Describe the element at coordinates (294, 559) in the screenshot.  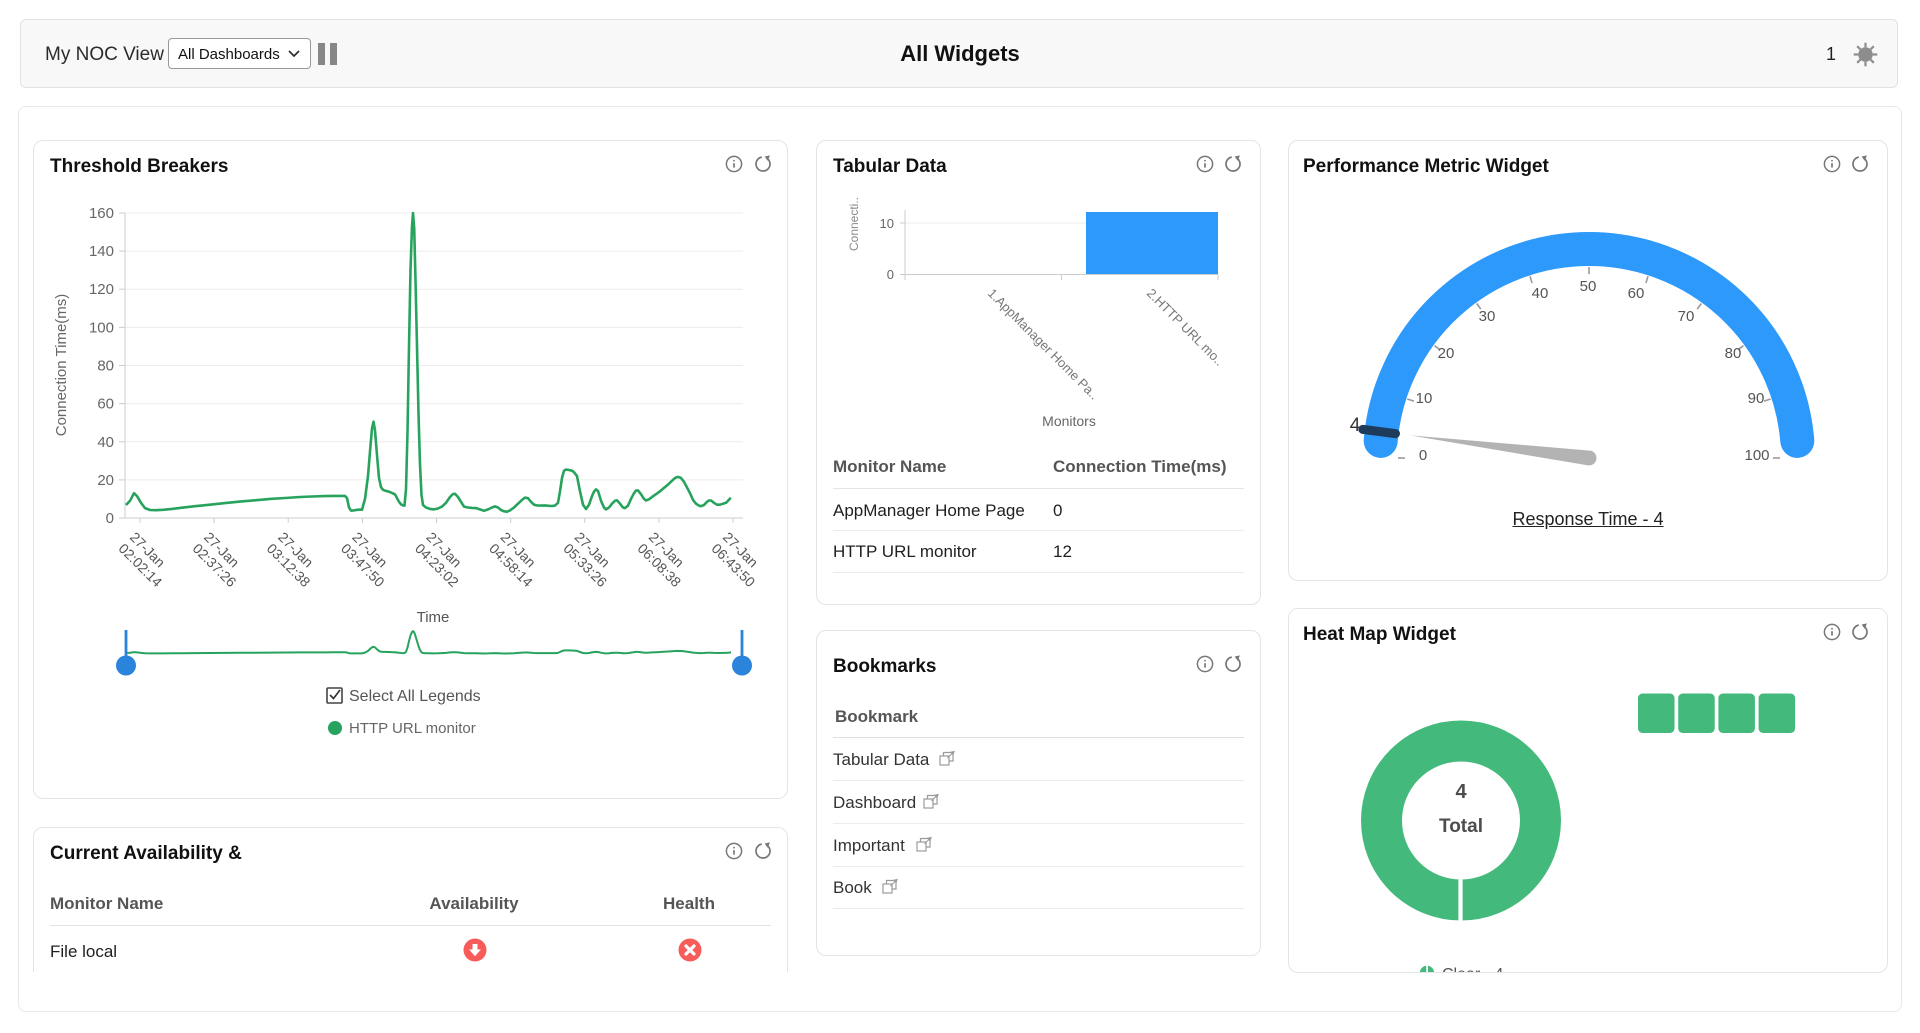
I see `svg-text: 27-Jan03:12:38` at that location.